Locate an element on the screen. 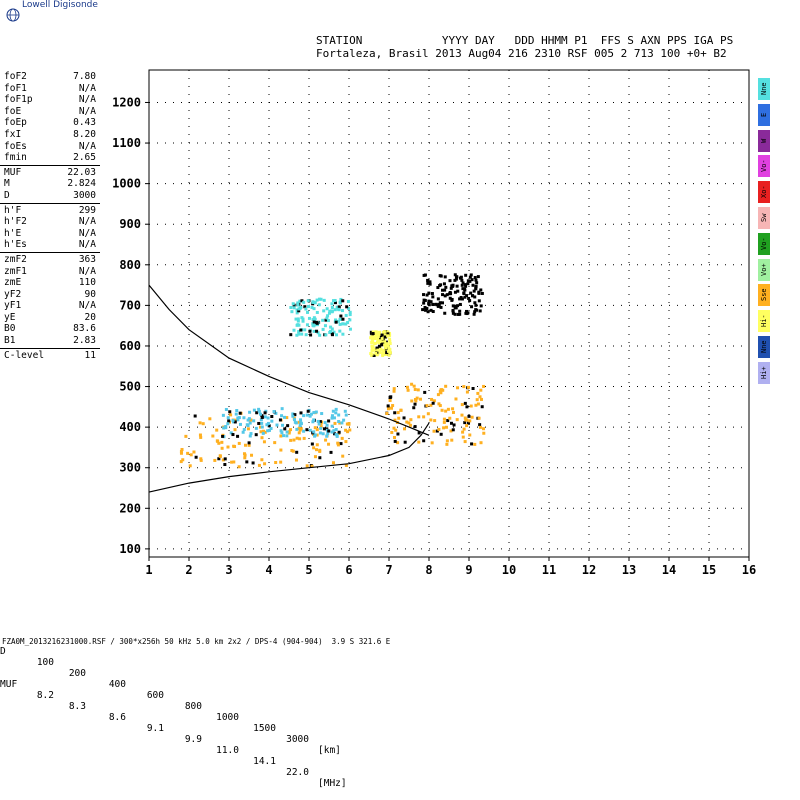 Image resolution: width=800 pixels, height=800 pixels. param-separator is located at coordinates (50, 252).